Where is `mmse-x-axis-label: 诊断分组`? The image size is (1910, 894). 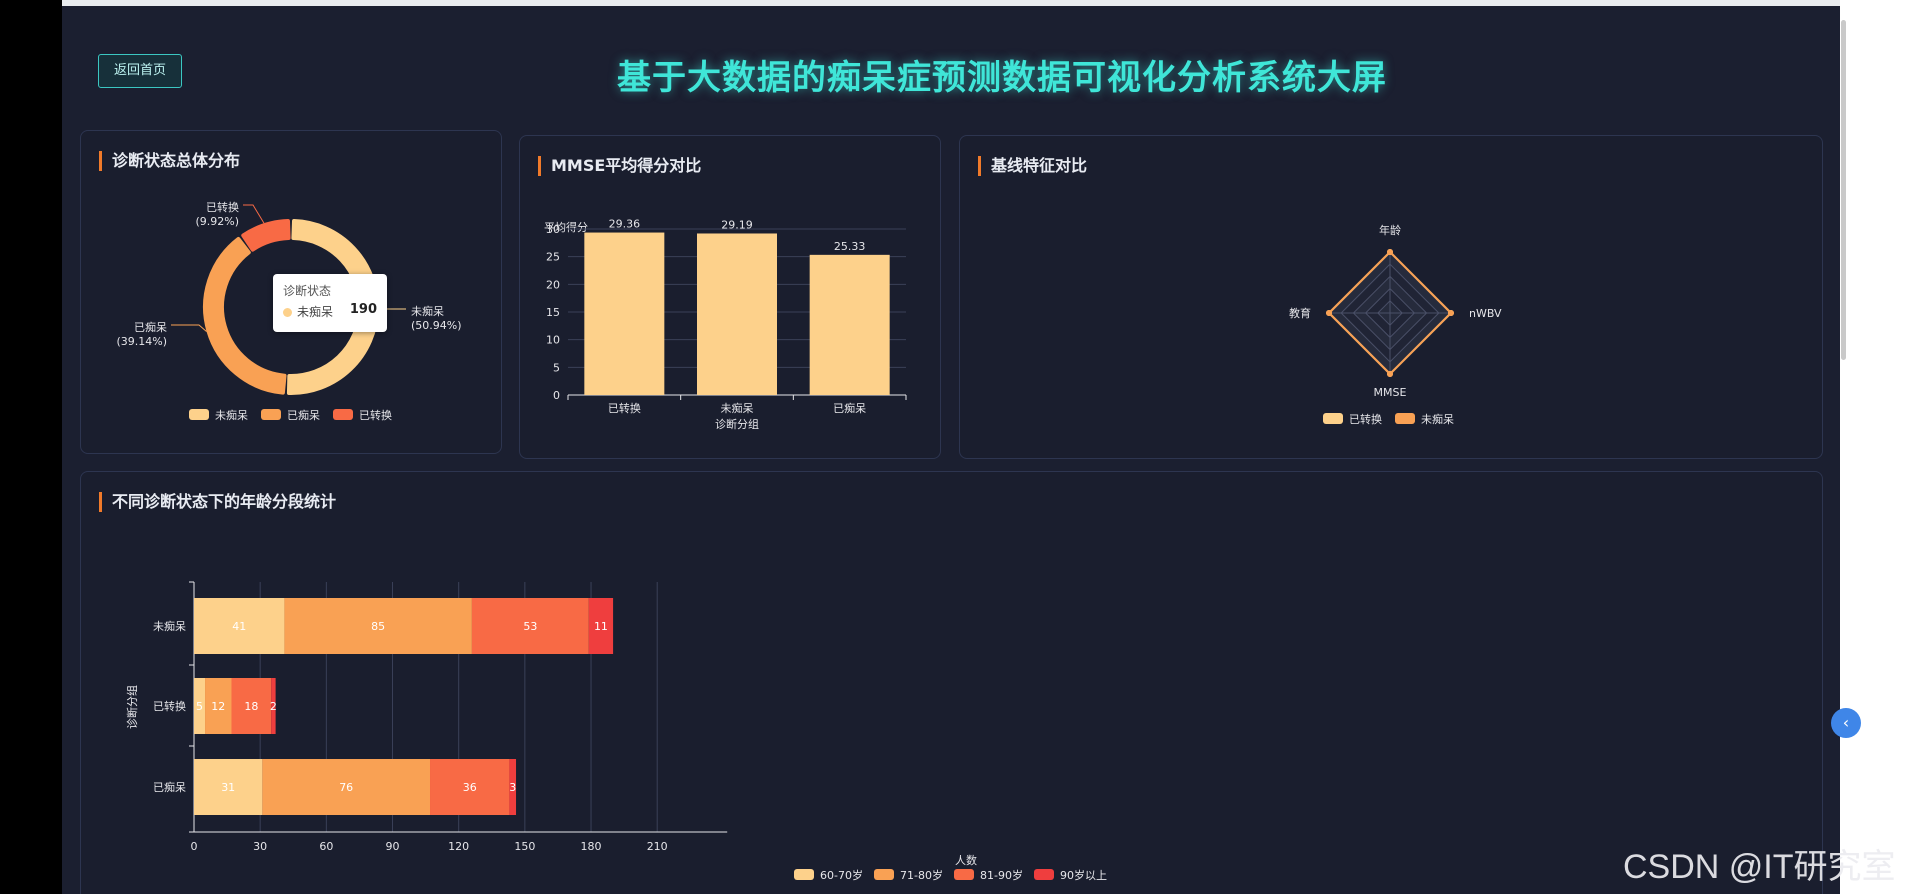
mmse-x-axis-label: 诊断分组 is located at coordinates (737, 424).